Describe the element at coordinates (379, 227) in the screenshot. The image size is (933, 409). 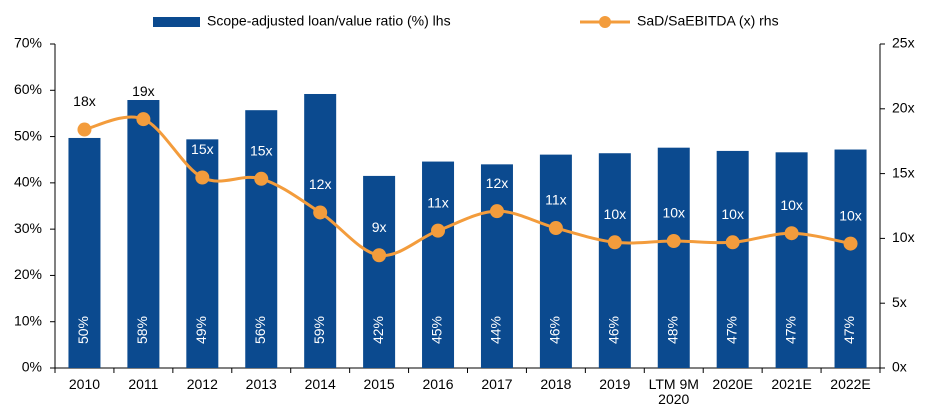
I see `line-value-label: 9x` at that location.